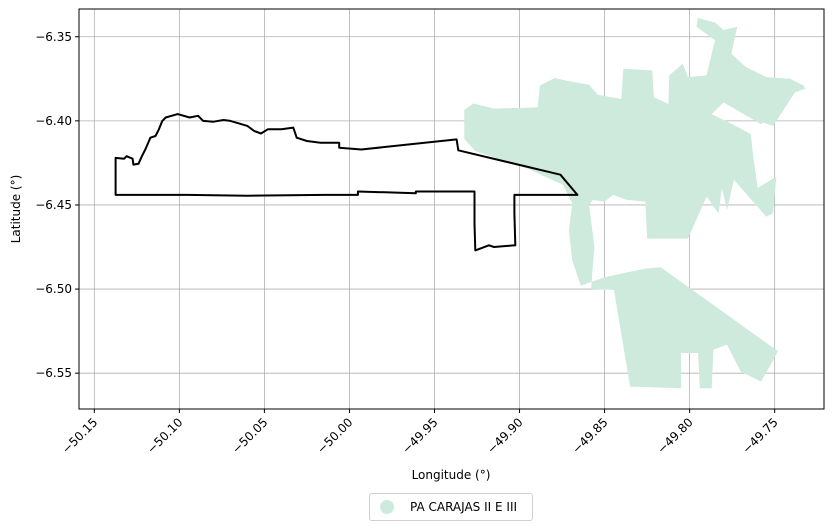 The width and height of the screenshot is (832, 529). Describe the element at coordinates (53, 373) in the screenshot. I see `y-tick-label: −6.55` at that location.